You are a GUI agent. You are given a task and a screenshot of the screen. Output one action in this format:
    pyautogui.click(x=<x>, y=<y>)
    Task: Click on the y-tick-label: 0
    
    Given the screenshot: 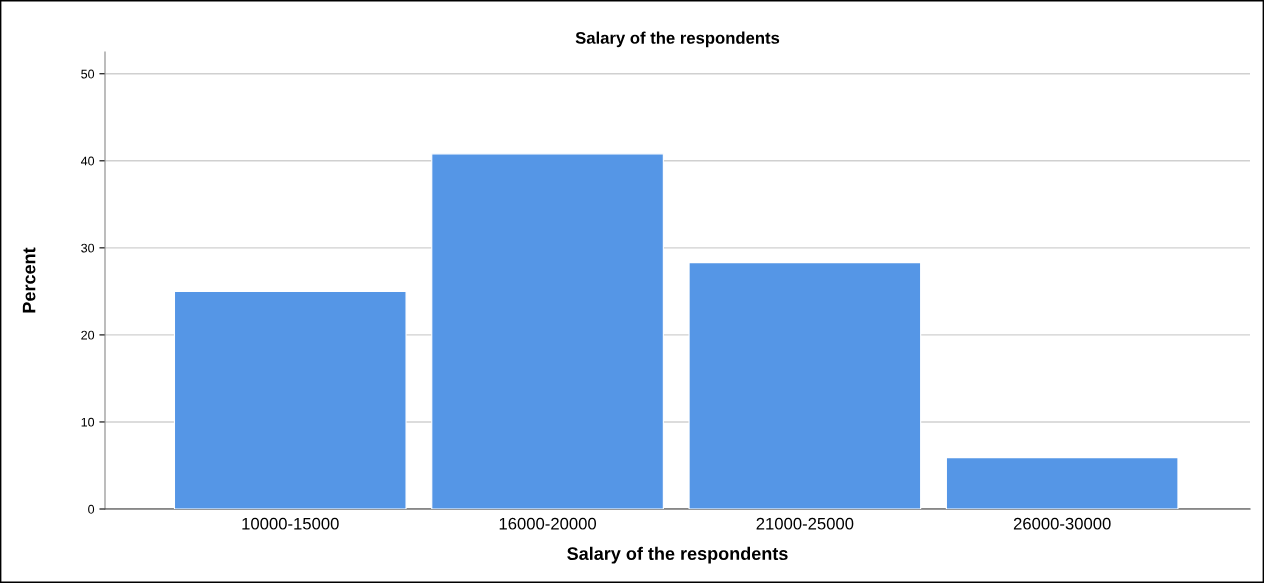 What is the action you would take?
    pyautogui.click(x=91, y=509)
    